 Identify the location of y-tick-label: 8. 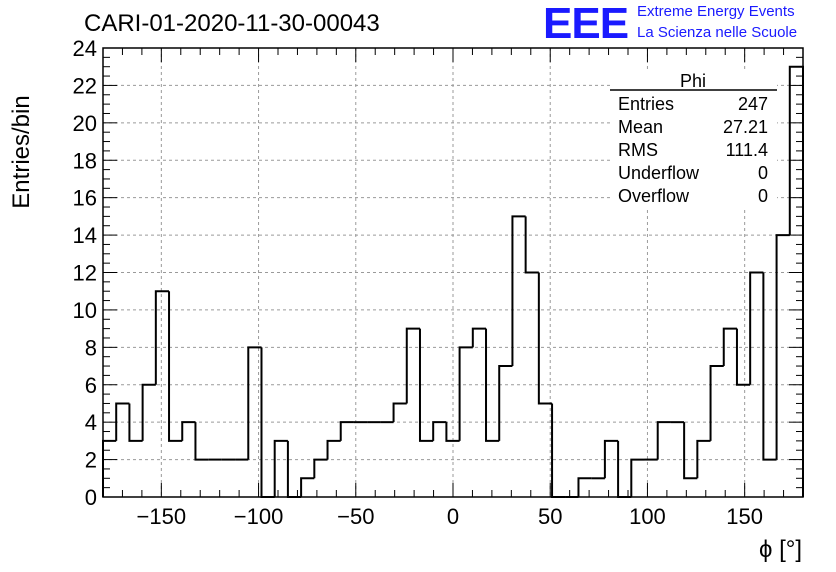
(91, 347).